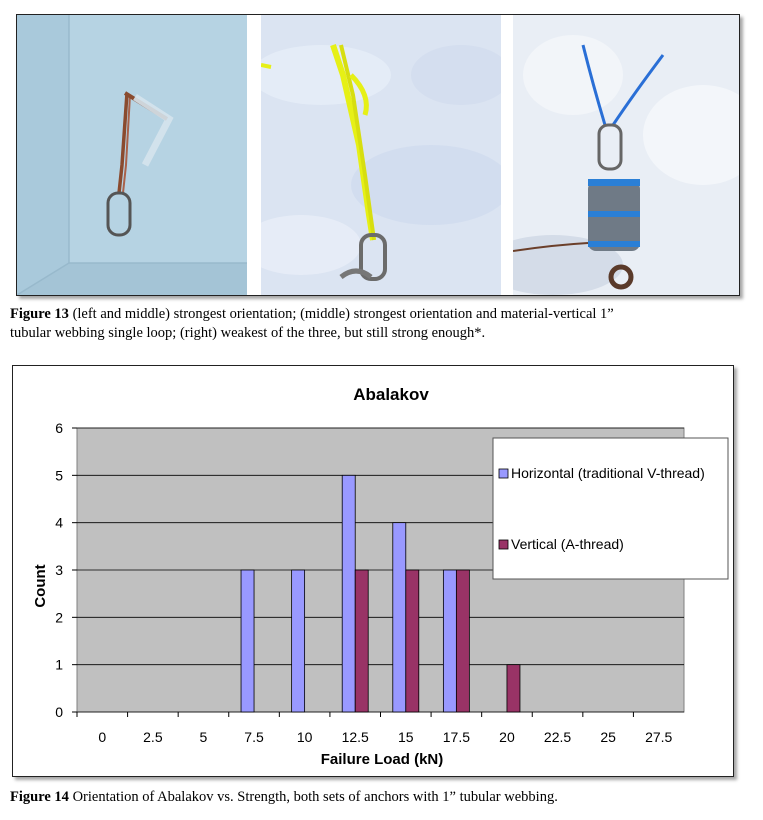 This screenshot has height=820, width=763. What do you see at coordinates (59, 523) in the screenshot?
I see `y-tick-label: 4` at bounding box center [59, 523].